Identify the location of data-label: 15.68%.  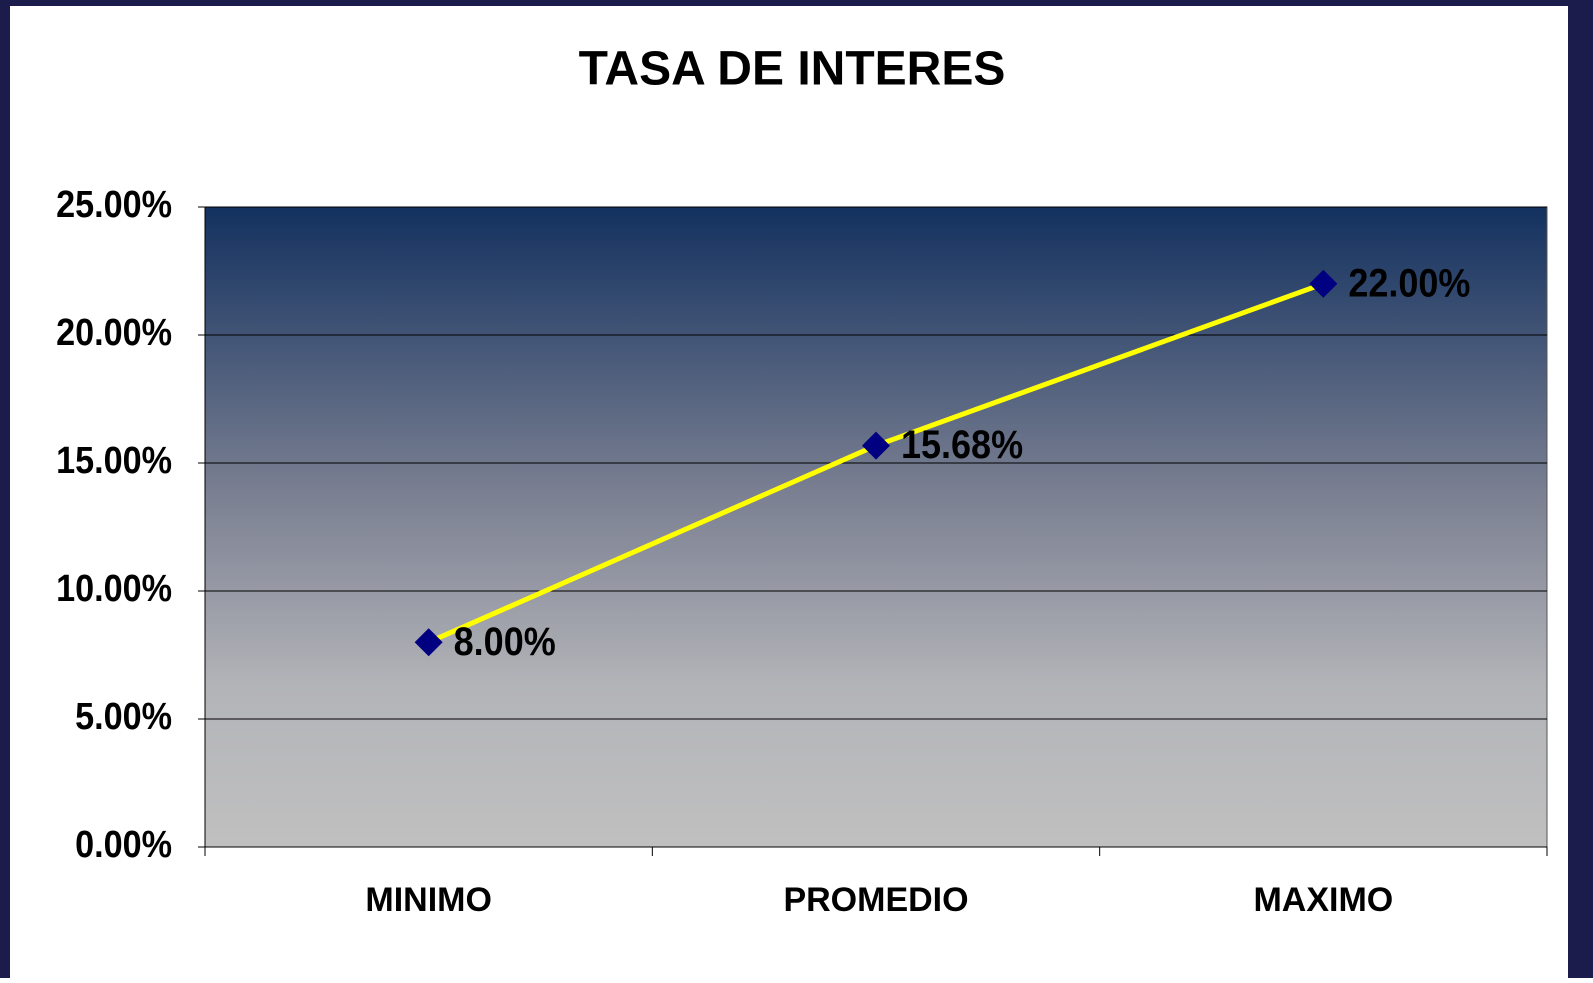
(962, 445).